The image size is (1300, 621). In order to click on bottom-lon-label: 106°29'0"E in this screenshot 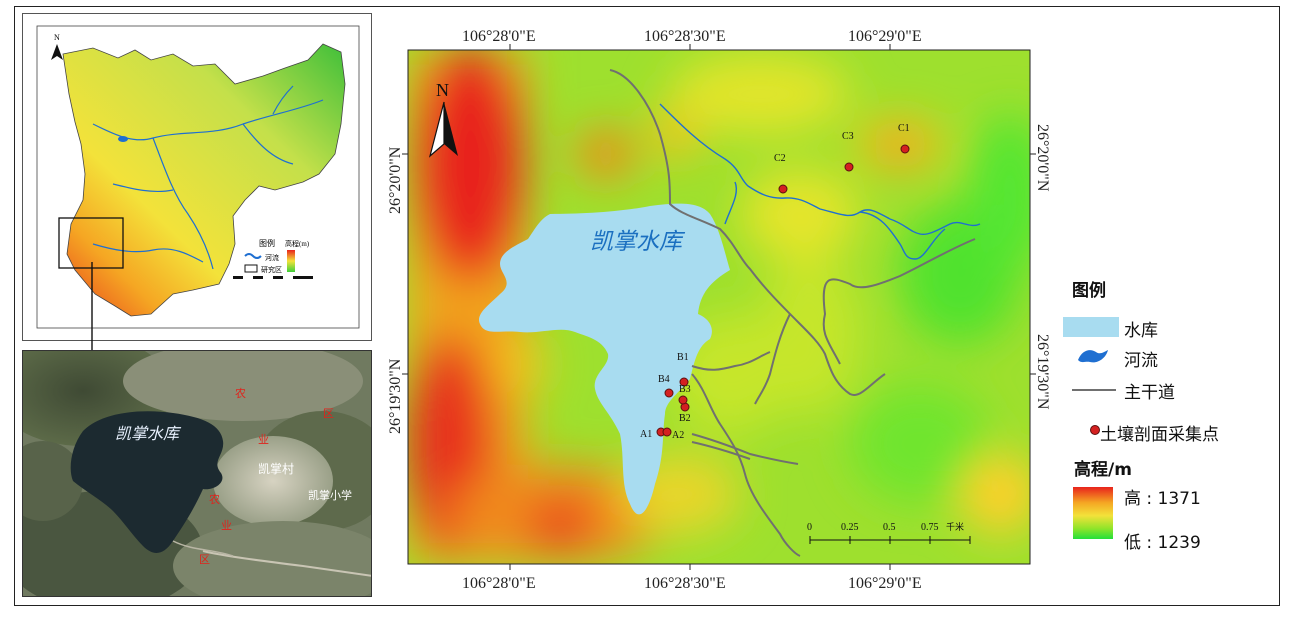, I will do `click(885, 583)`.